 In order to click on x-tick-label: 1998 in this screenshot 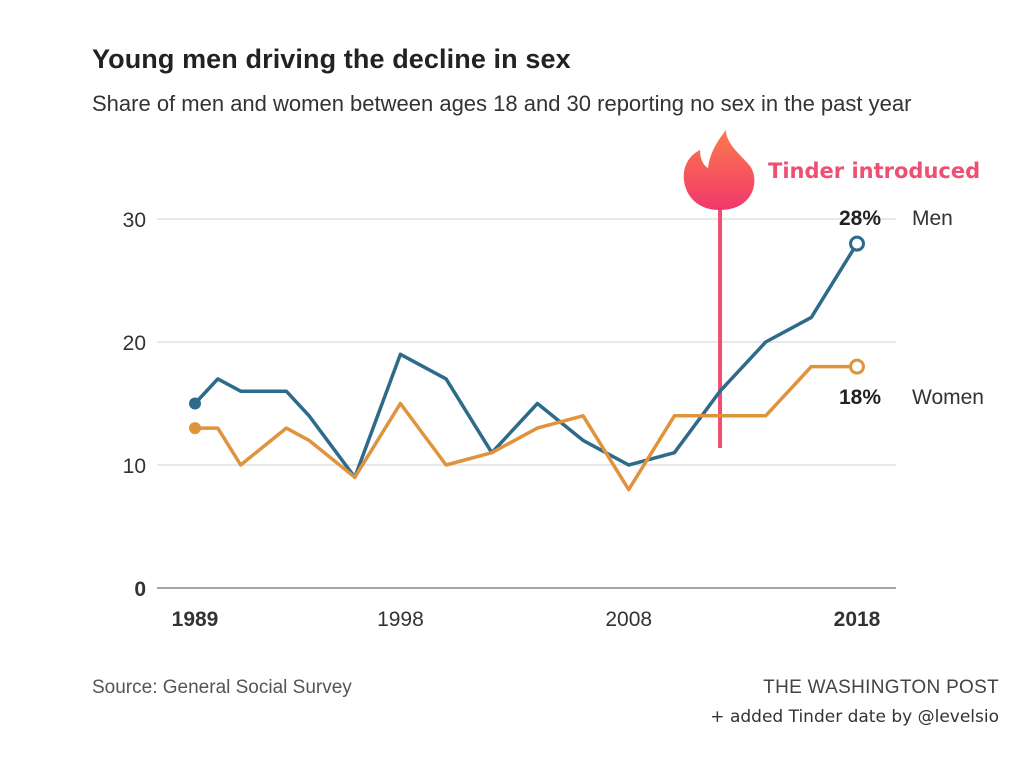, I will do `click(400, 619)`.